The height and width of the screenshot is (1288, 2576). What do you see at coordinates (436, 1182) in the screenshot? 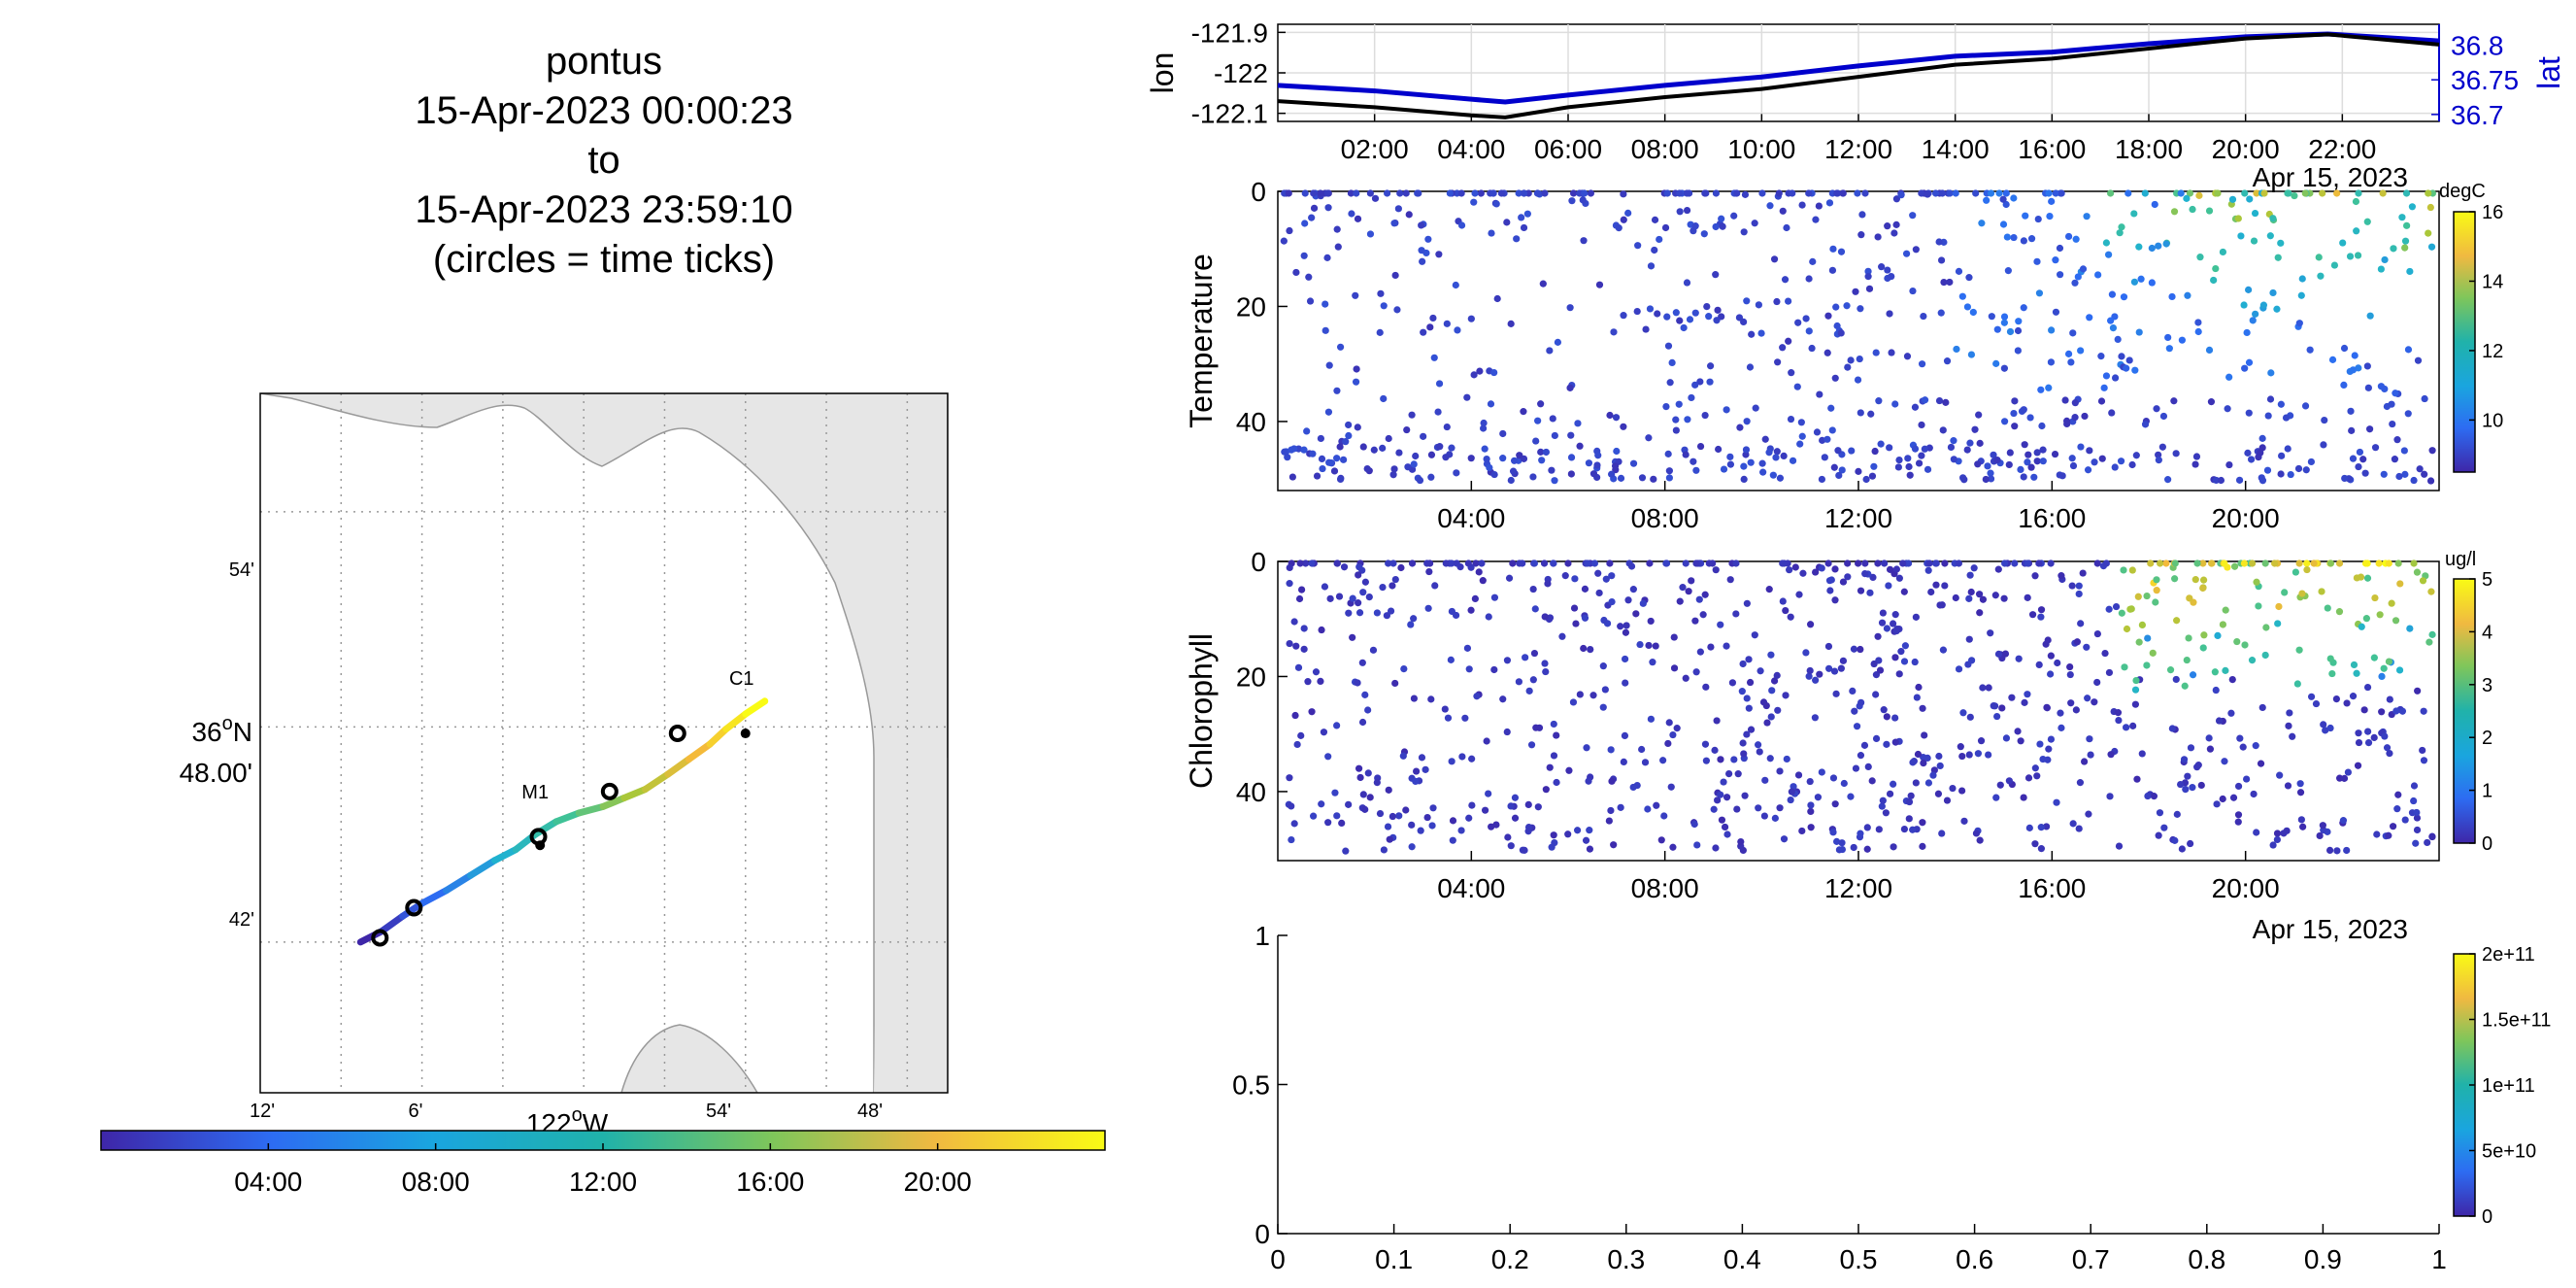
I see `time-colorbar-tick-label: 08:00` at bounding box center [436, 1182].